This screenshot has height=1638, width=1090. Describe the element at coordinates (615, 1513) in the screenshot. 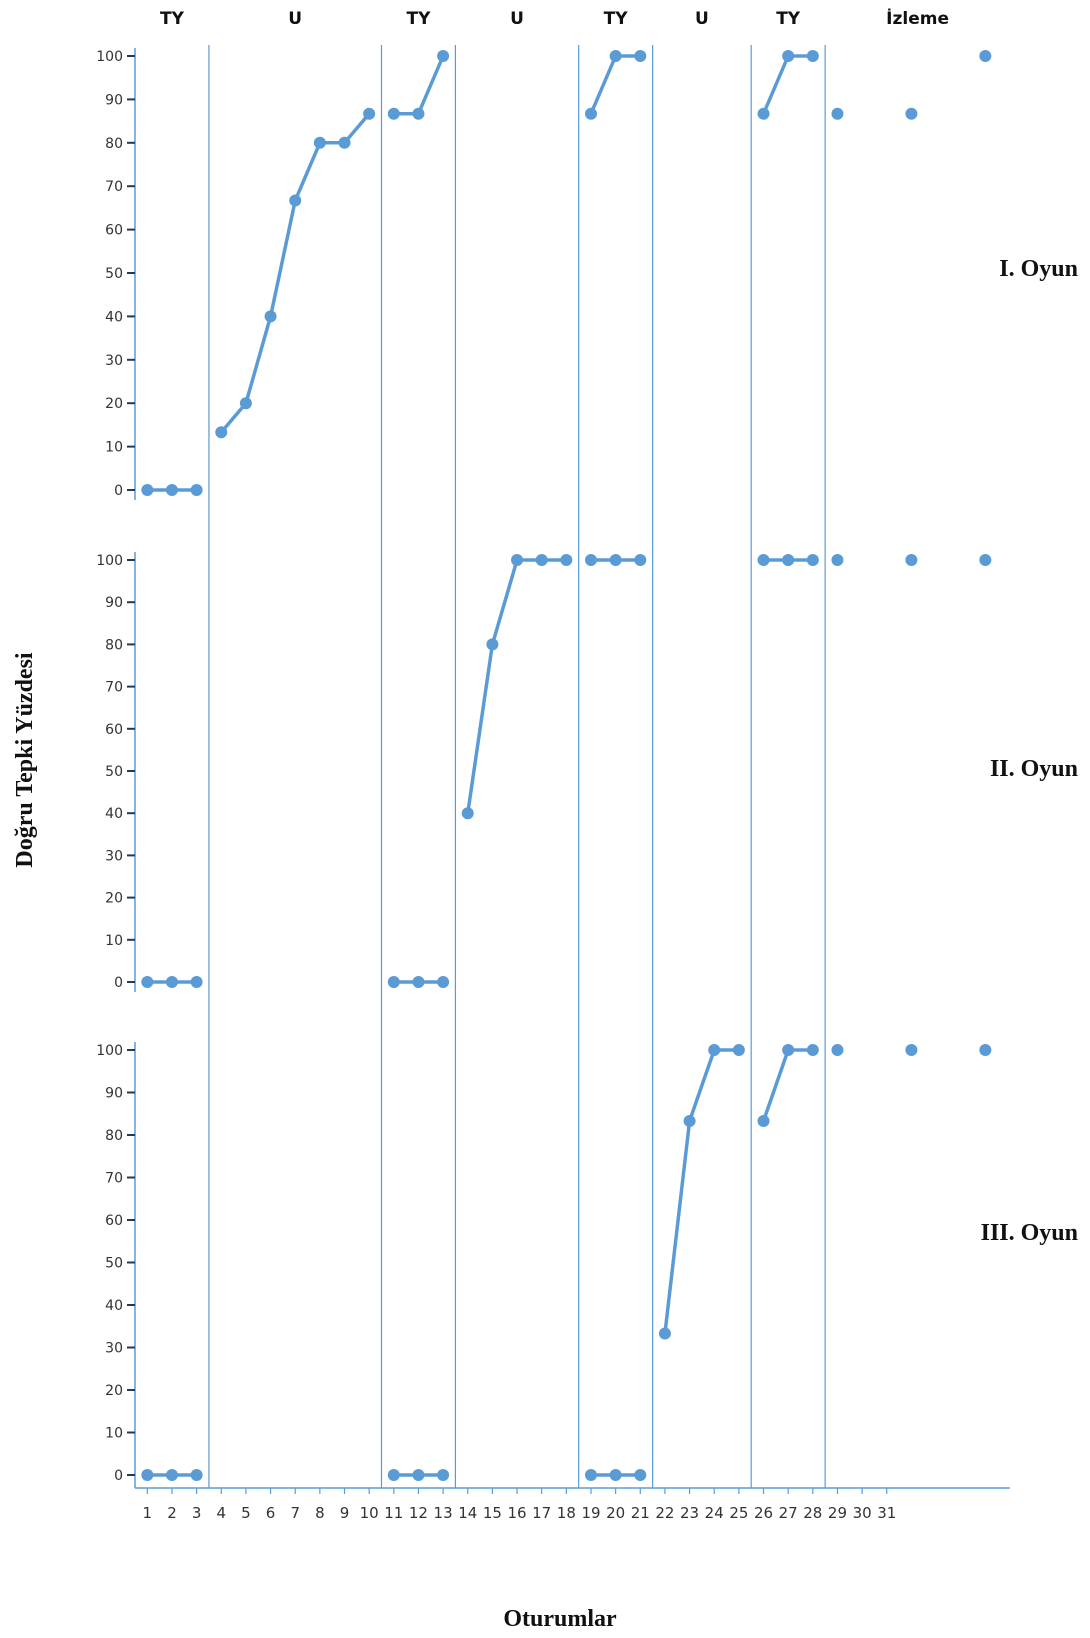

I see `x-tick-label: 20` at that location.